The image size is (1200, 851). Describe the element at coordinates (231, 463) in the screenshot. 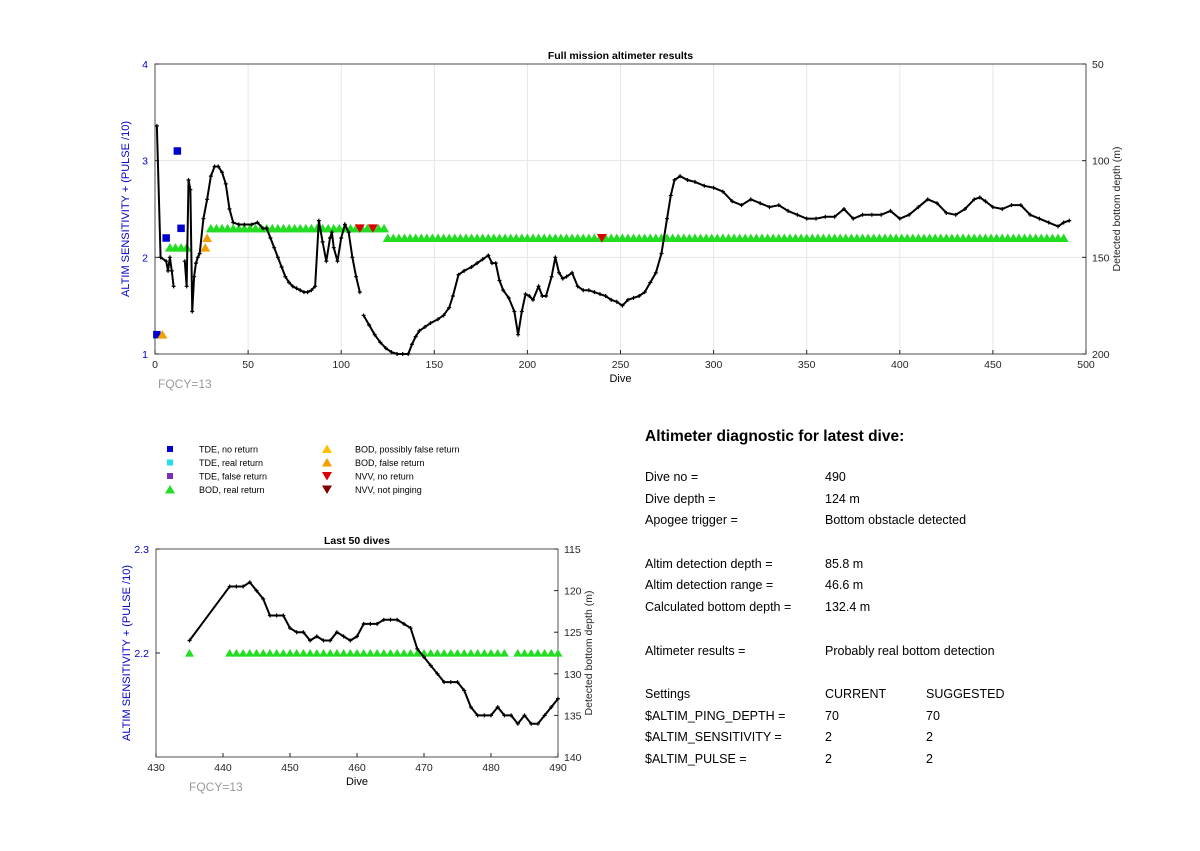

I see `legend-label: TDE, real return` at that location.